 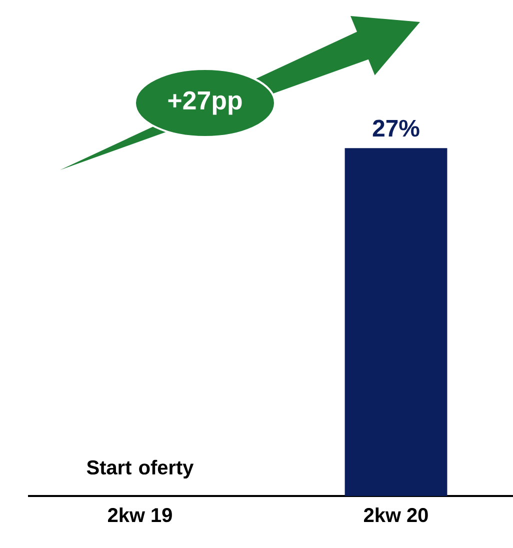 What do you see at coordinates (140, 469) in the screenshot?
I see `annotation: Start oferty` at bounding box center [140, 469].